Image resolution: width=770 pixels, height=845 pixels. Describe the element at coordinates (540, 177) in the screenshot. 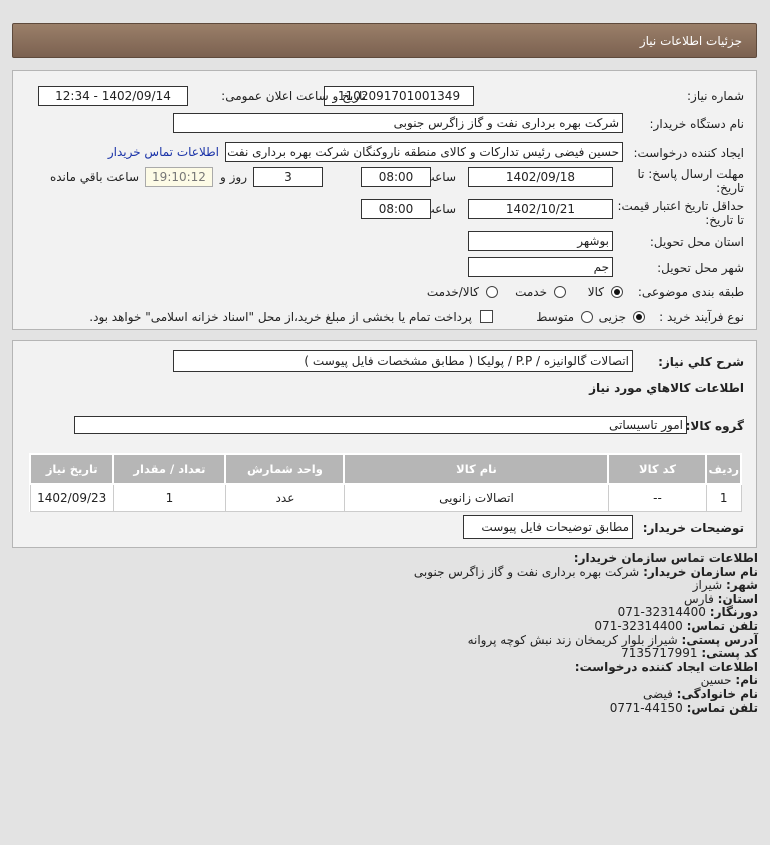

I see `deadline-date-field: 1402/09/18` at that location.